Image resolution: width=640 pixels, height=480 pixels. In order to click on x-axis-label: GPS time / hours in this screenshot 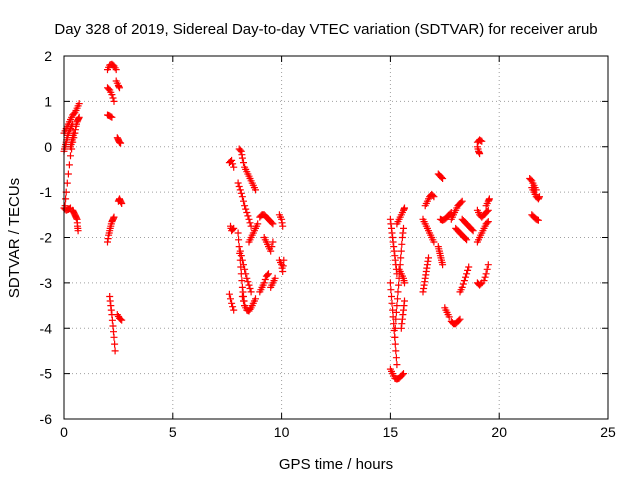, I will do `click(336, 464)`.